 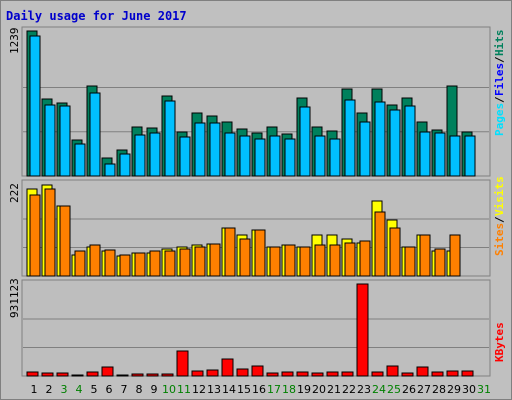 What do you see at coordinates (14, 41) in the screenshot?
I see `hits-max-label: 1239` at bounding box center [14, 41].